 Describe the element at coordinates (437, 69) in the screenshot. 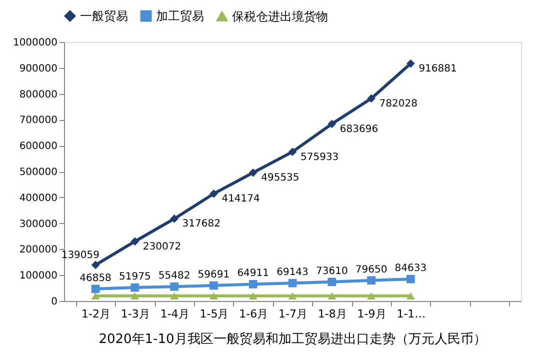

I see `data-label: 916881` at that location.